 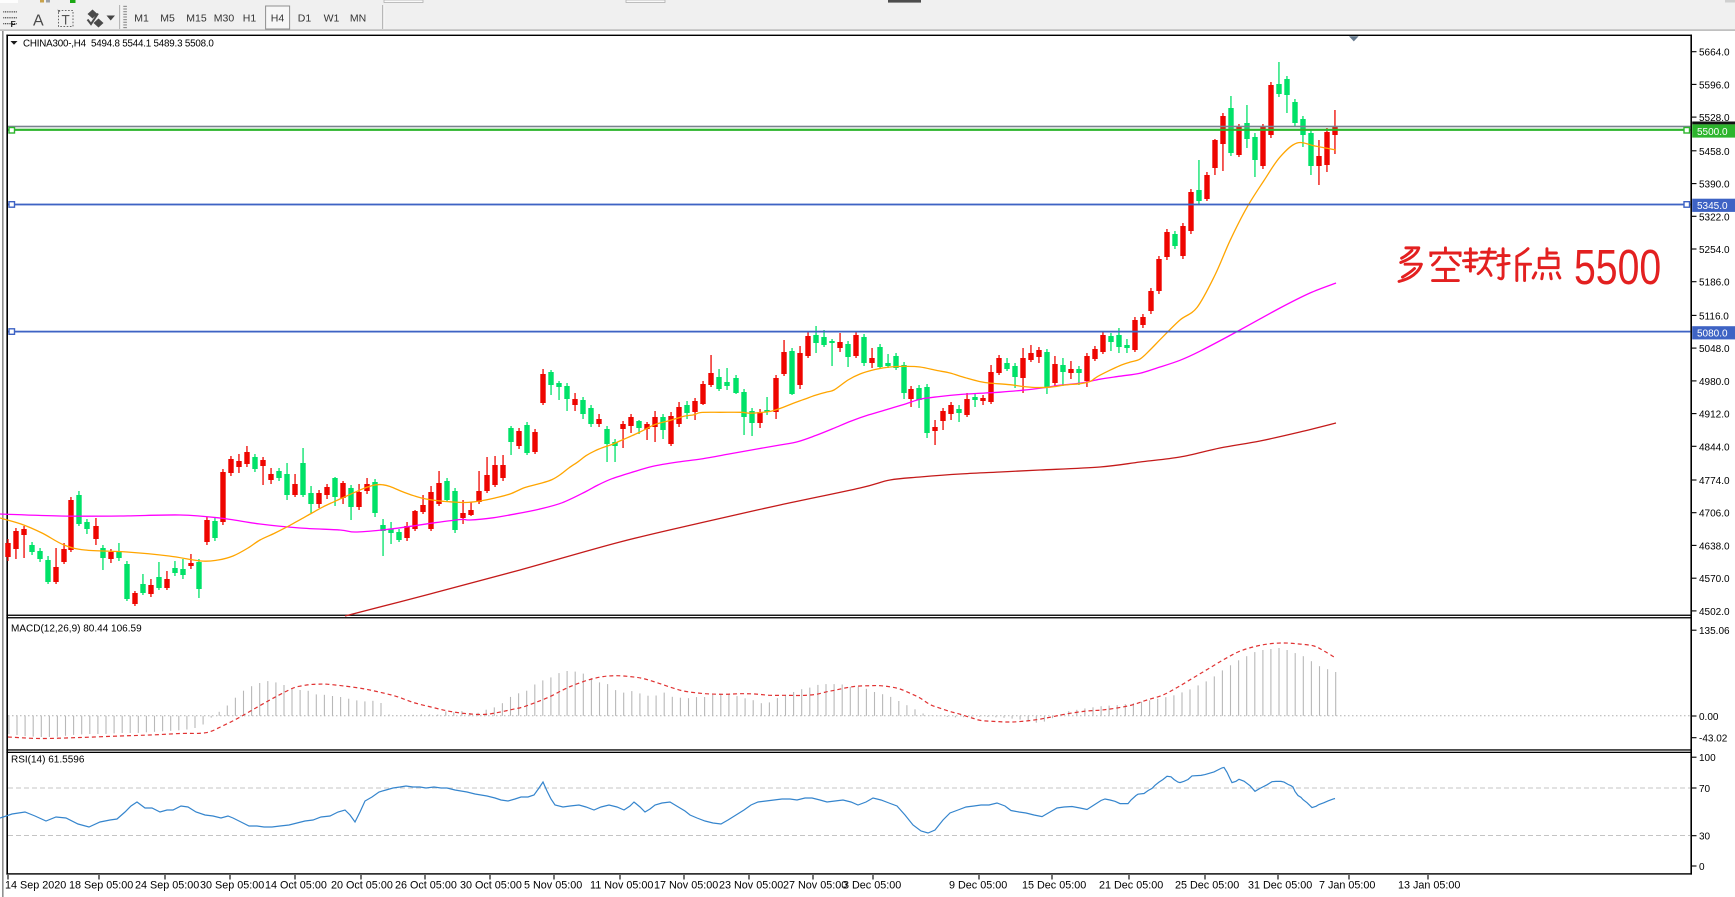 What do you see at coordinates (1712, 206) in the screenshot?
I see `svg-text: 5345.0` at bounding box center [1712, 206].